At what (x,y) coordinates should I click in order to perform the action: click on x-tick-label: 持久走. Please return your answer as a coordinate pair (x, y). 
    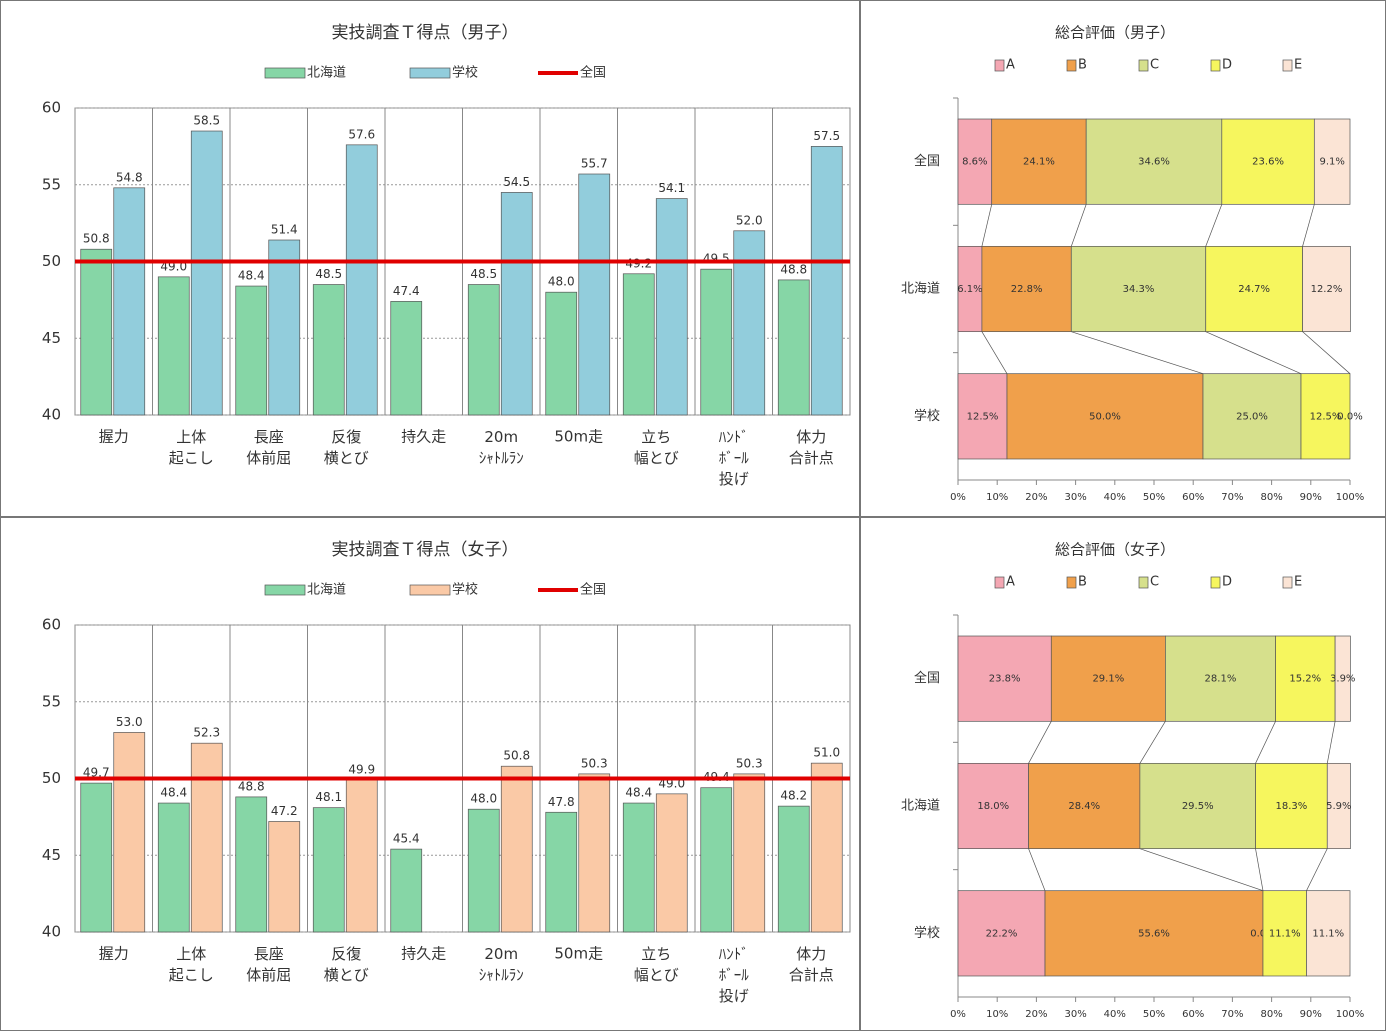
    Looking at the image, I should click on (423, 437).